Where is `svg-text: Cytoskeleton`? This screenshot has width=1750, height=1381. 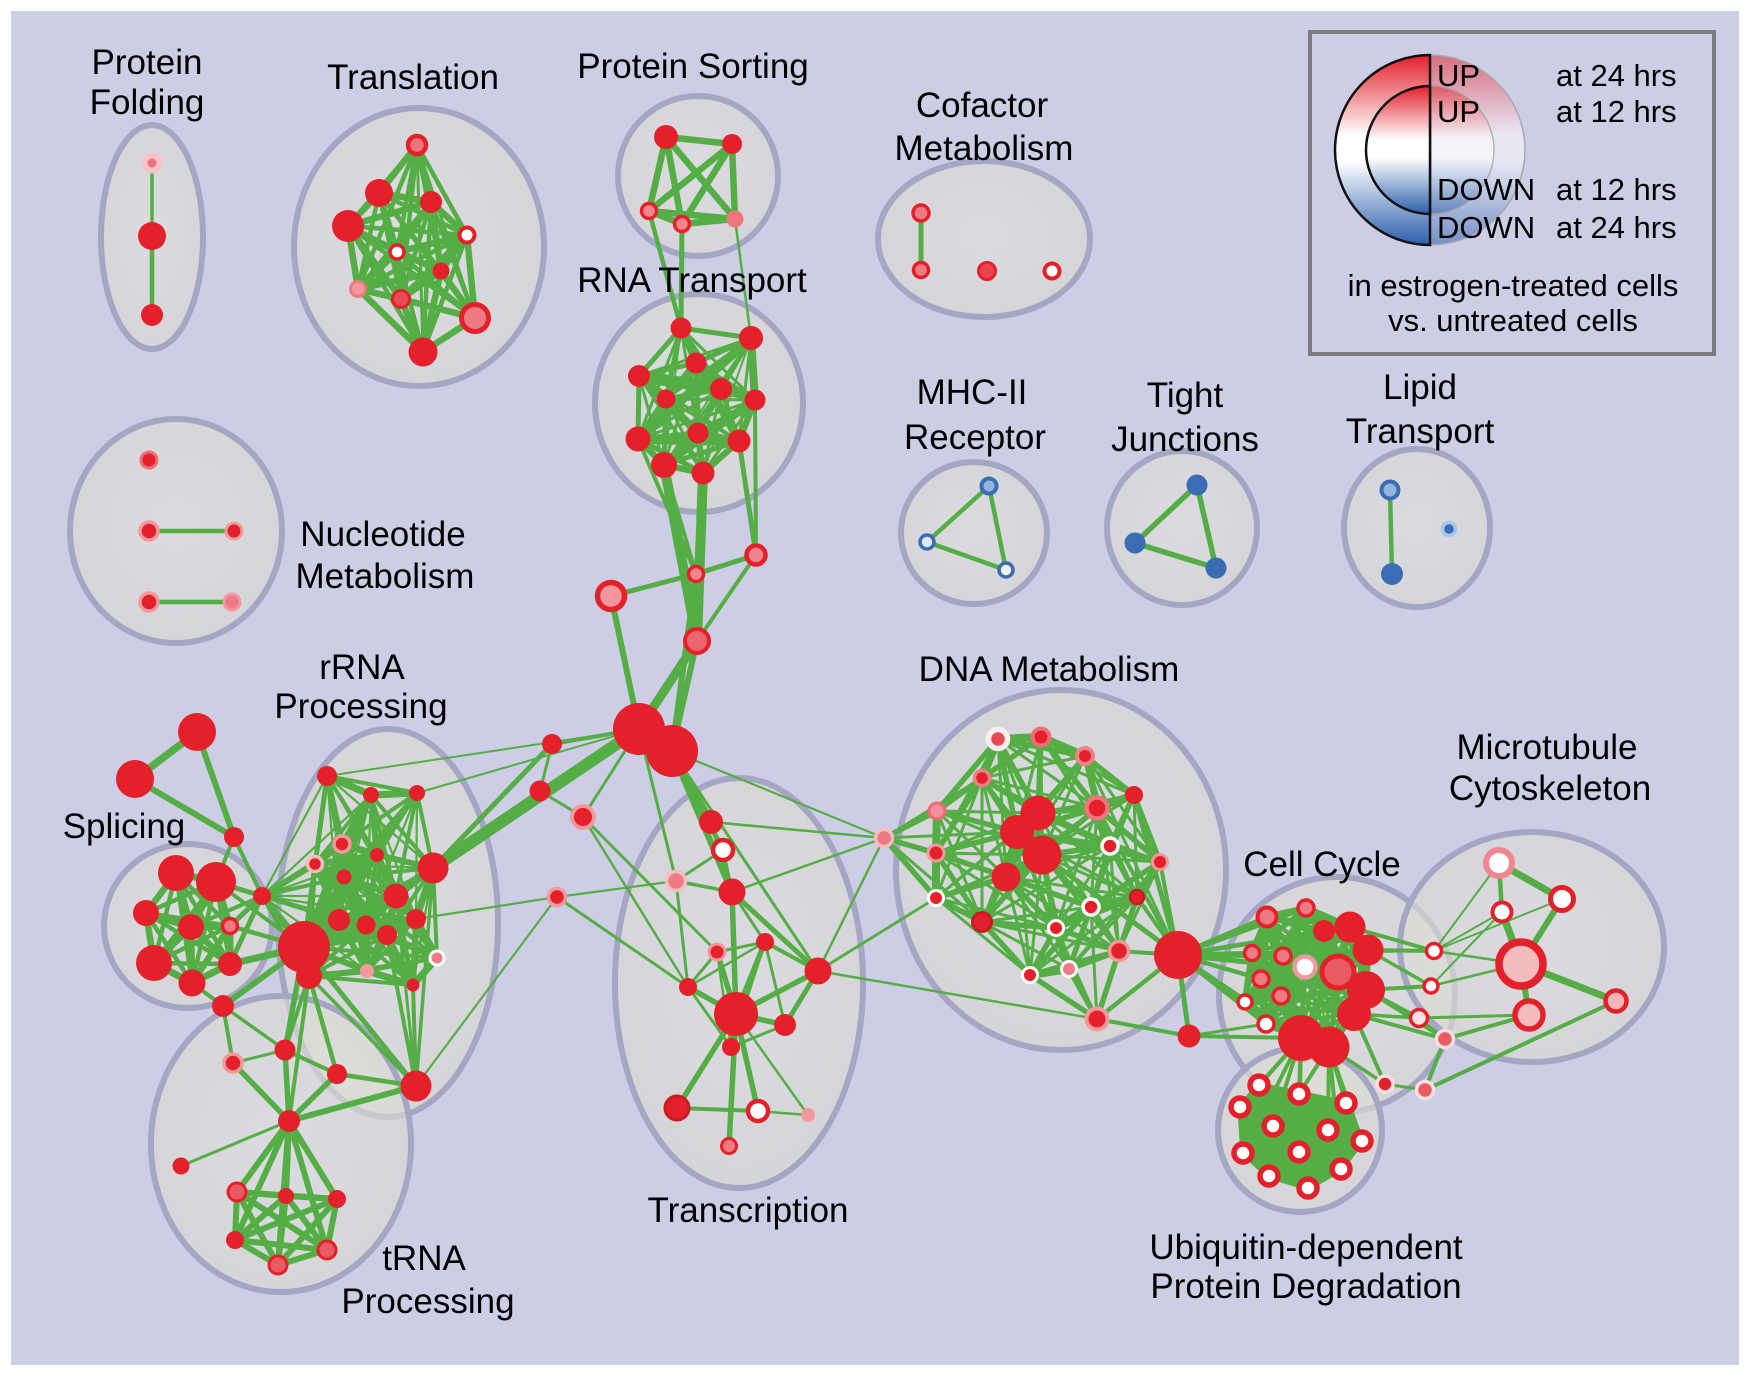 svg-text: Cytoskeleton is located at coordinates (1550, 788).